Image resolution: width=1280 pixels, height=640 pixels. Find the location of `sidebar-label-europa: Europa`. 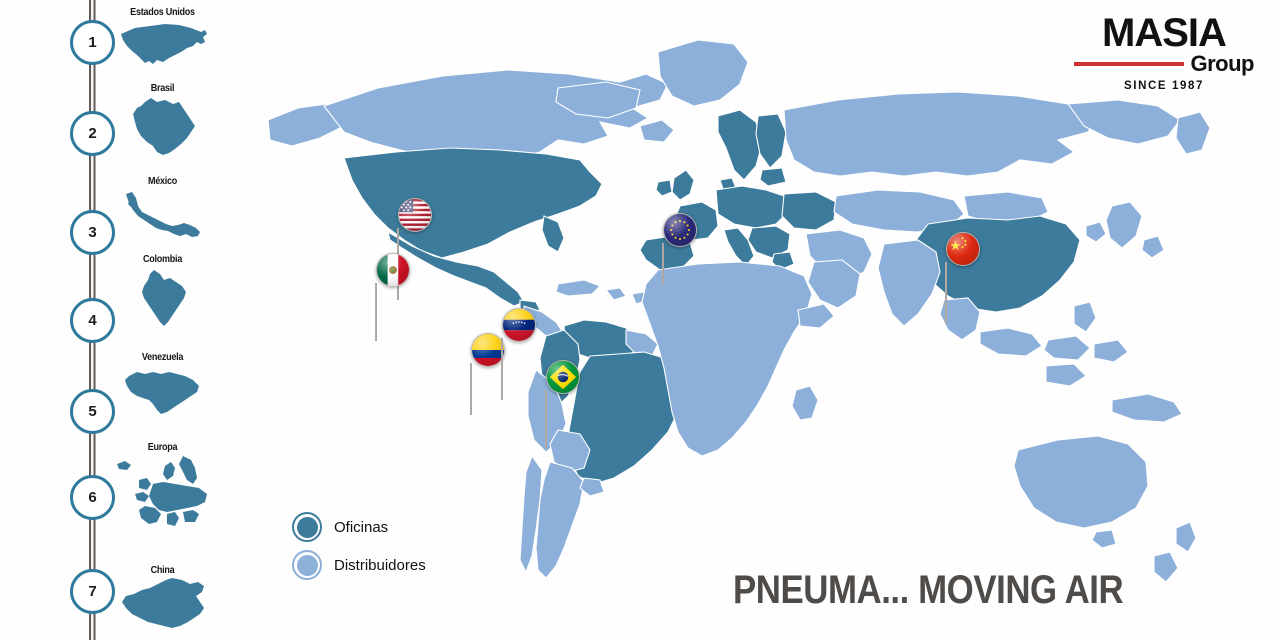

sidebar-label-europa: Europa is located at coordinates (162, 447).